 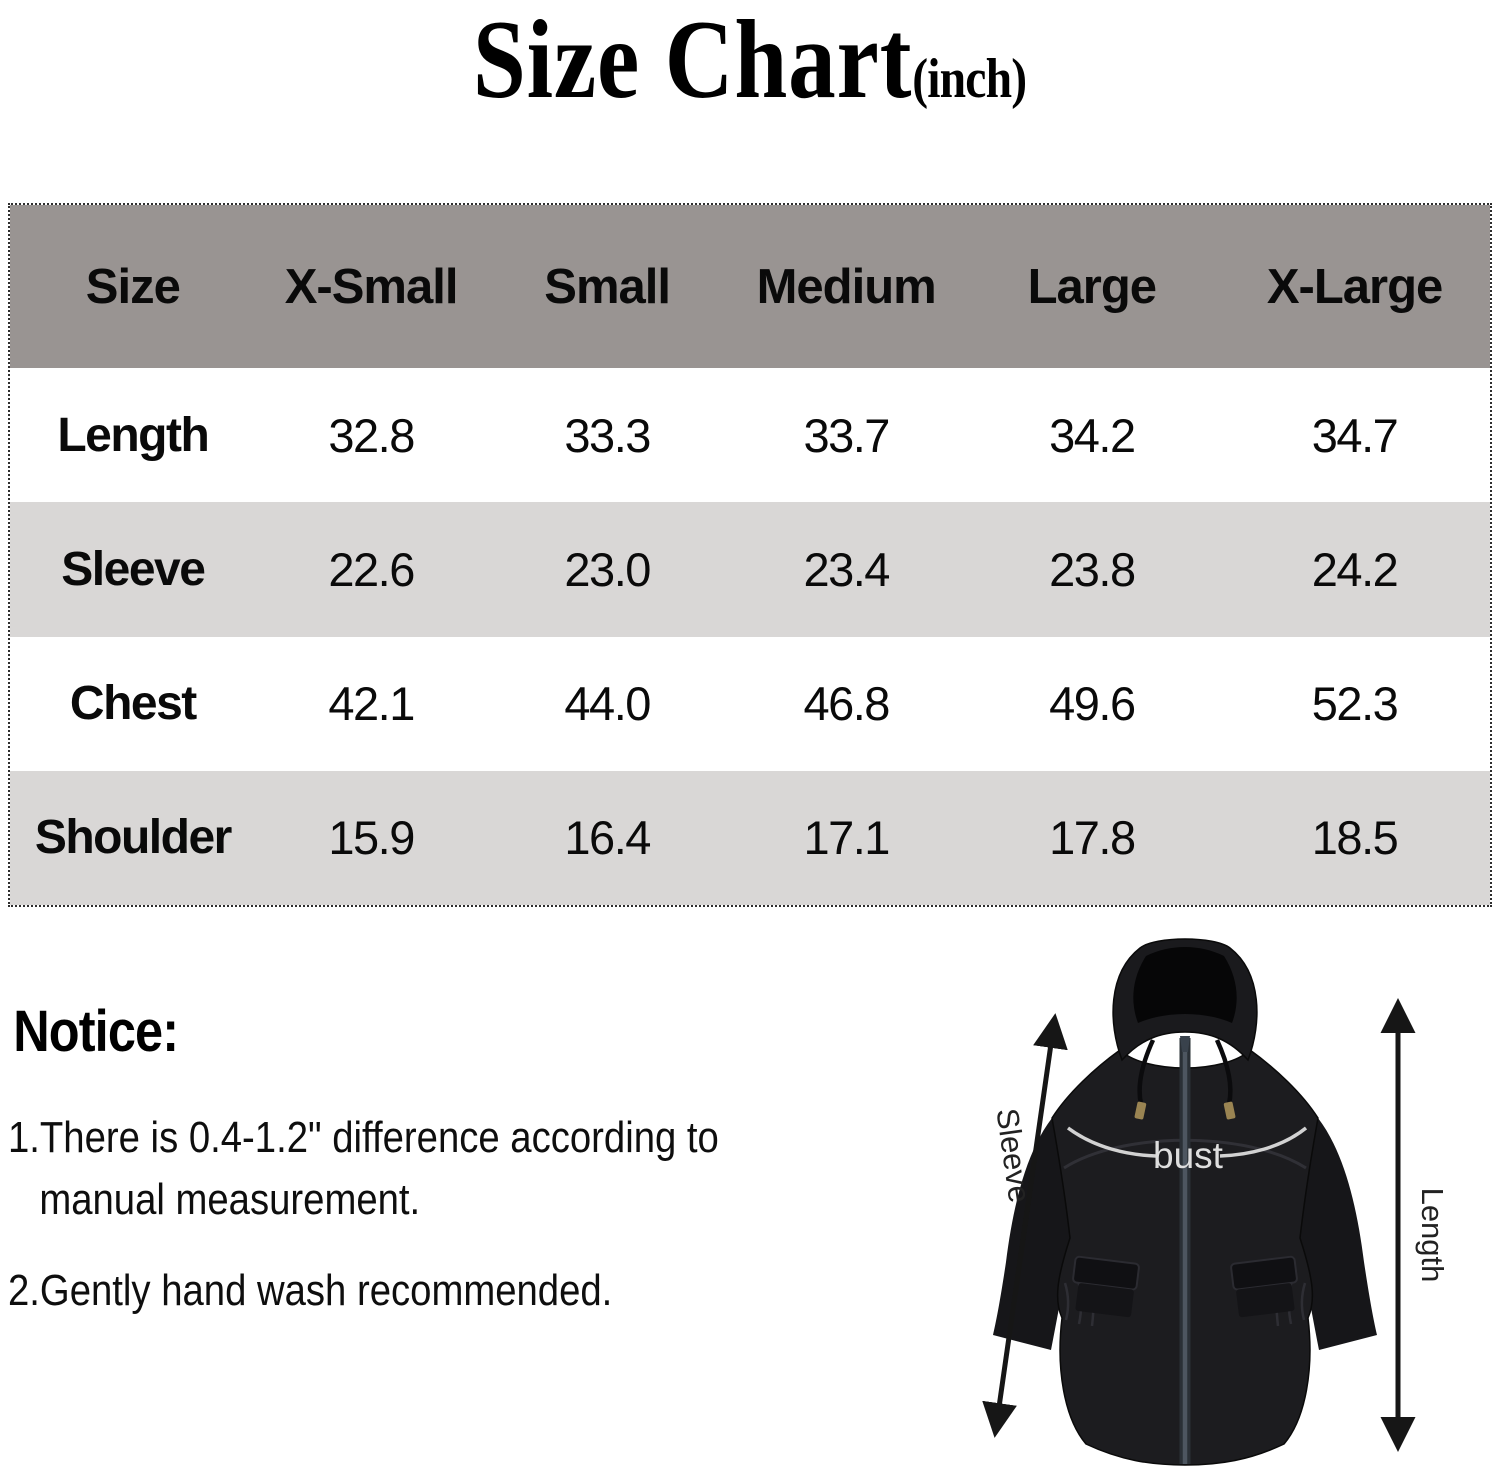 I want to click on value-cell: 15.9, so click(x=371, y=838).